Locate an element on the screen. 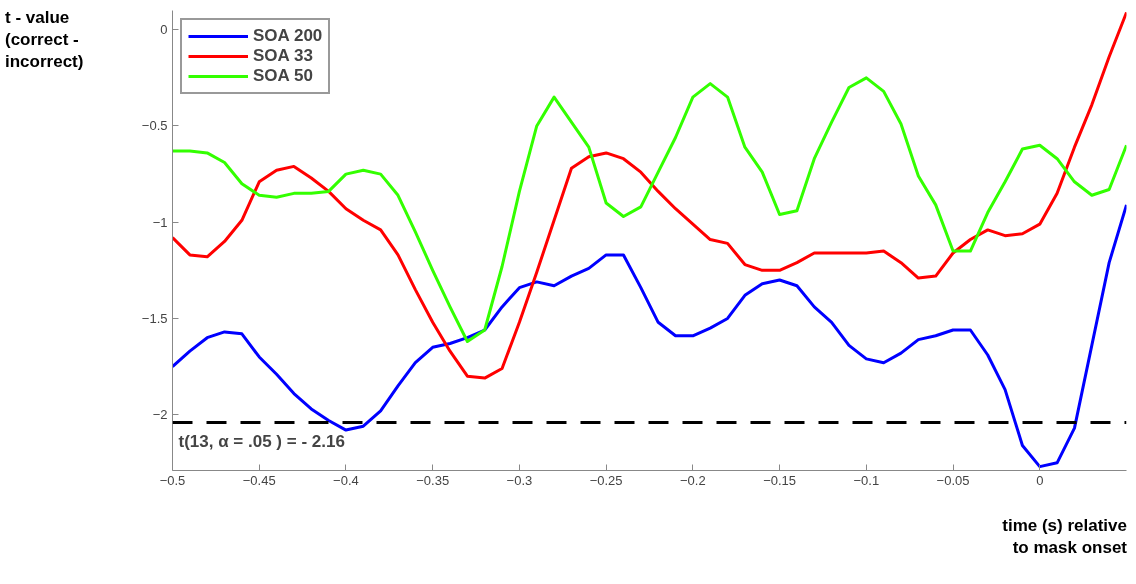  x-tick-label: −0.45 is located at coordinates (259, 480).